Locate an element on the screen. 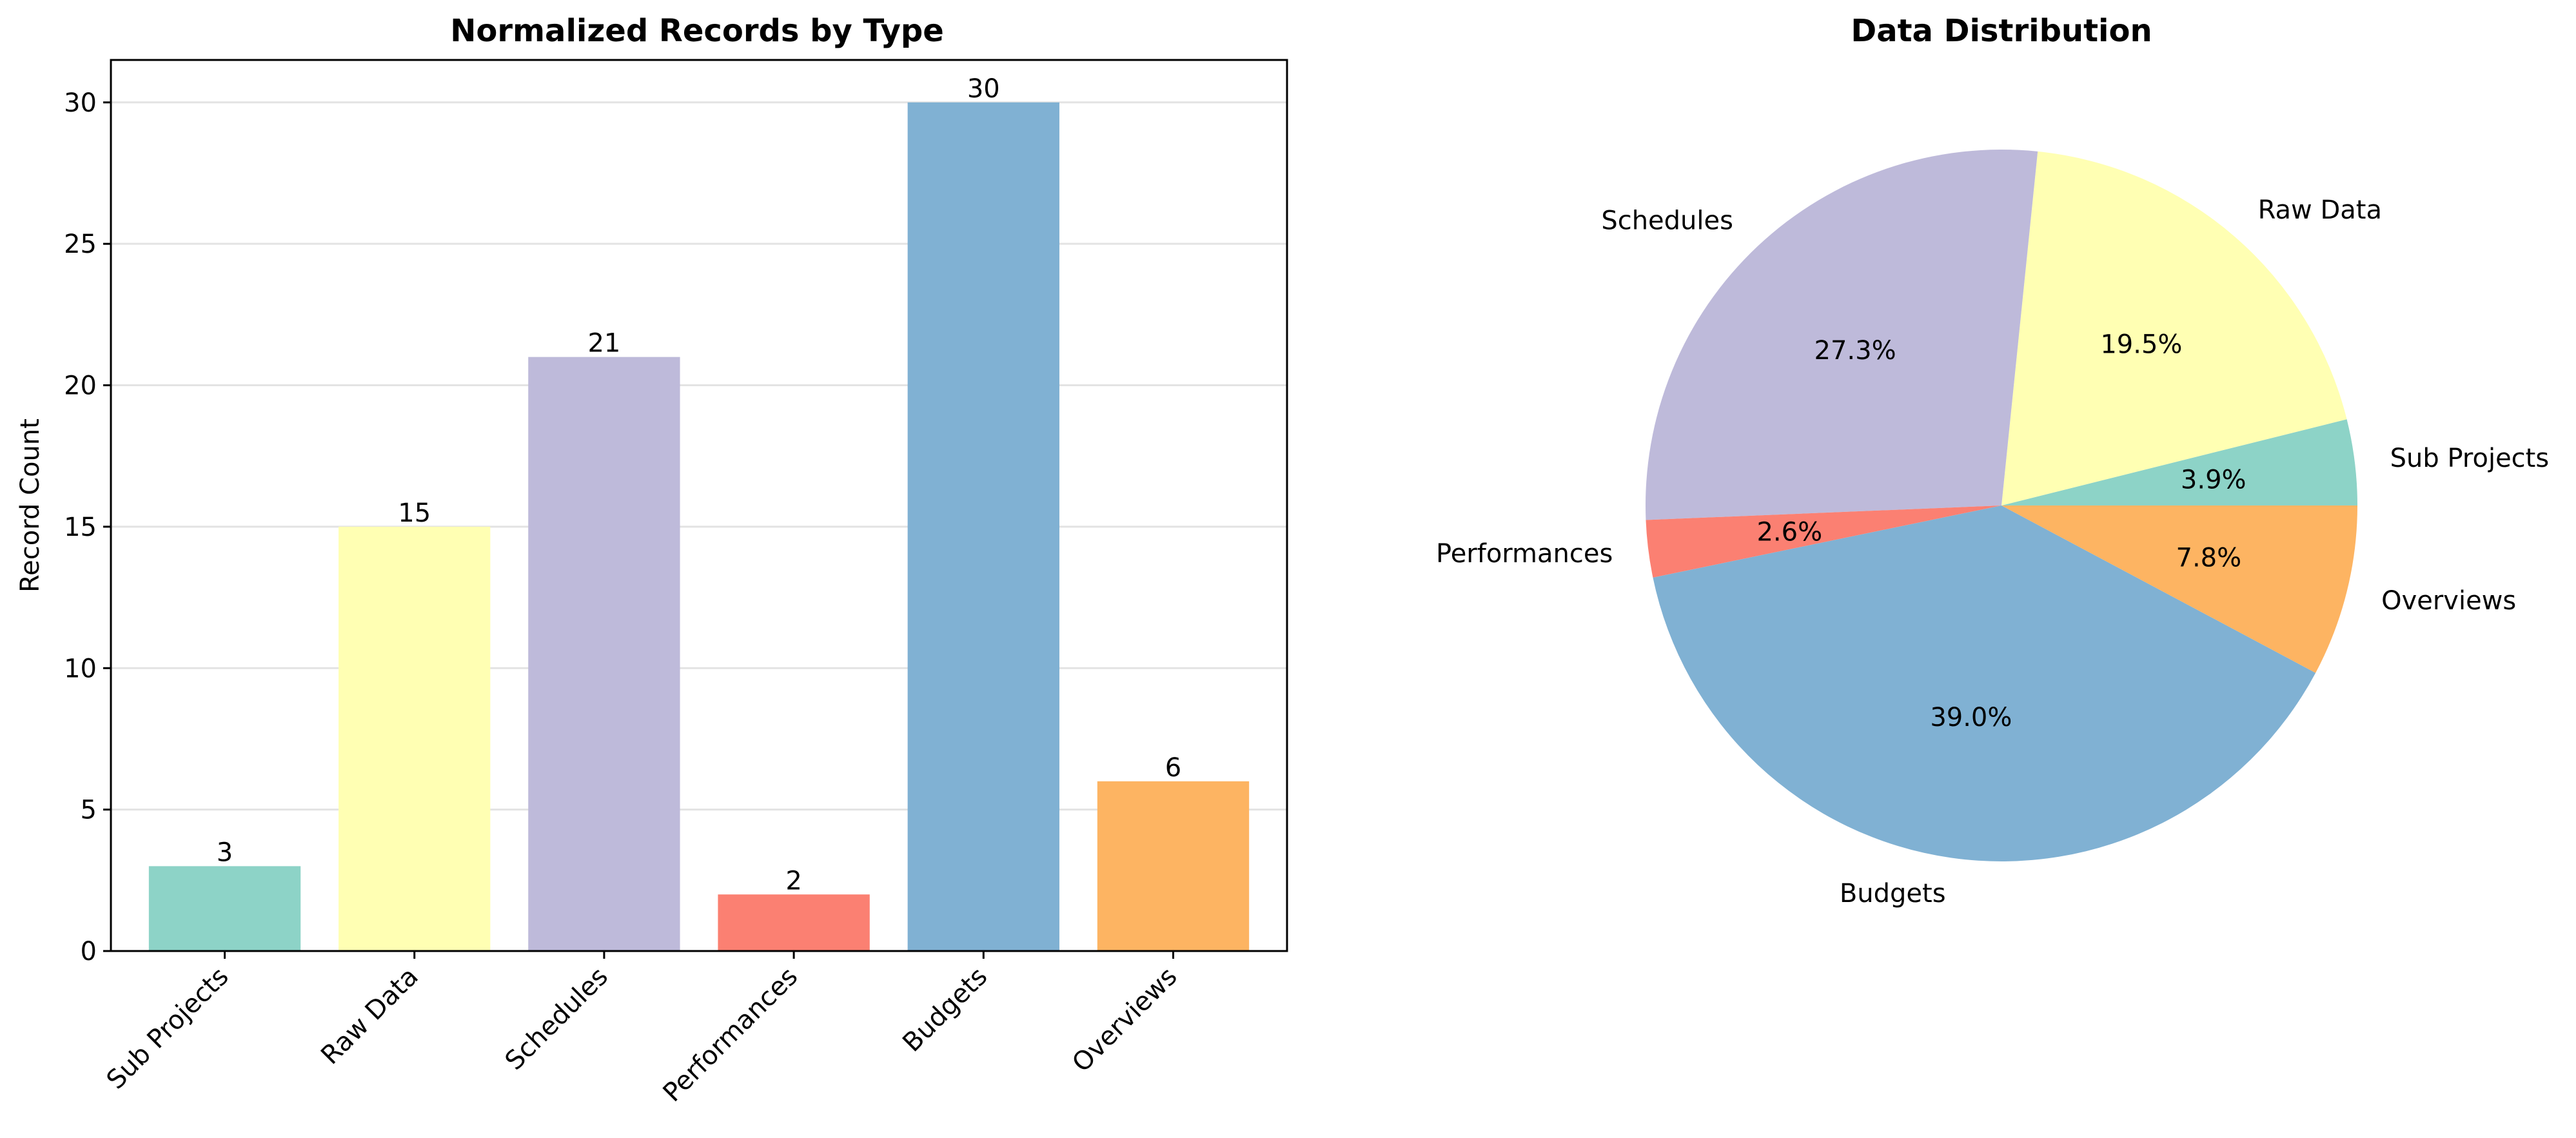 This screenshot has height=1138, width=2576. y-tick-label: 10 is located at coordinates (80, 669).